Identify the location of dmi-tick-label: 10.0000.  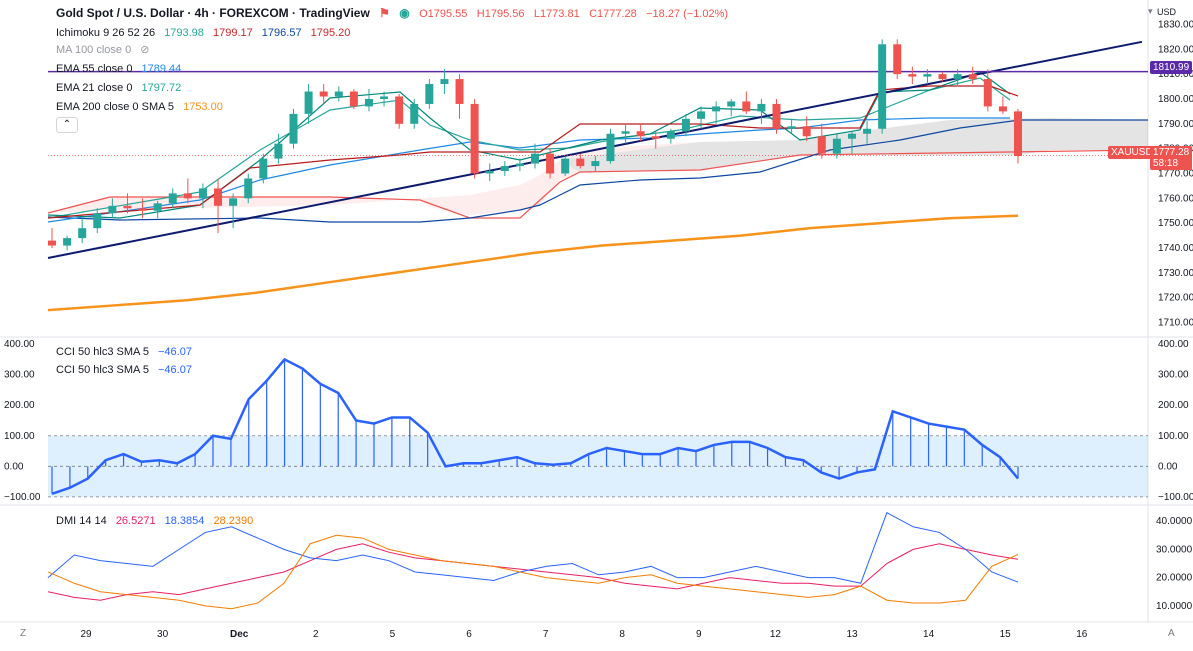
(1174, 606).